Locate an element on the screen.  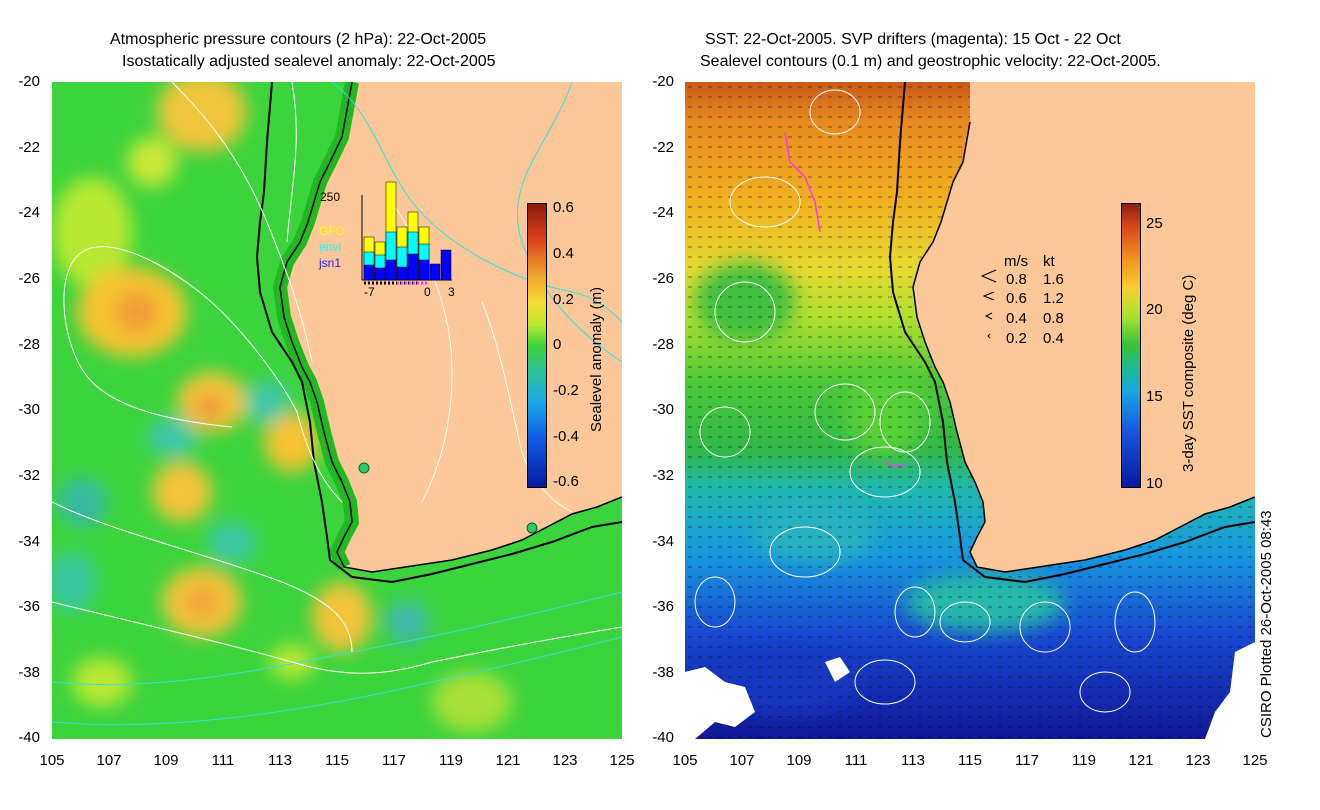
left-ytick: -36 is located at coordinates (29, 606).